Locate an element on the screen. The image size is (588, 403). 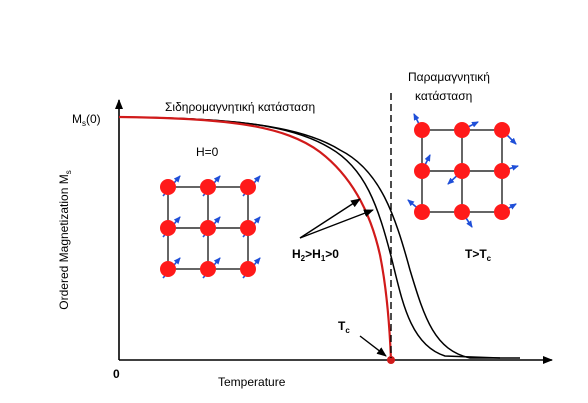
t-gt-tc-label: T>Tc is located at coordinates (478, 255).